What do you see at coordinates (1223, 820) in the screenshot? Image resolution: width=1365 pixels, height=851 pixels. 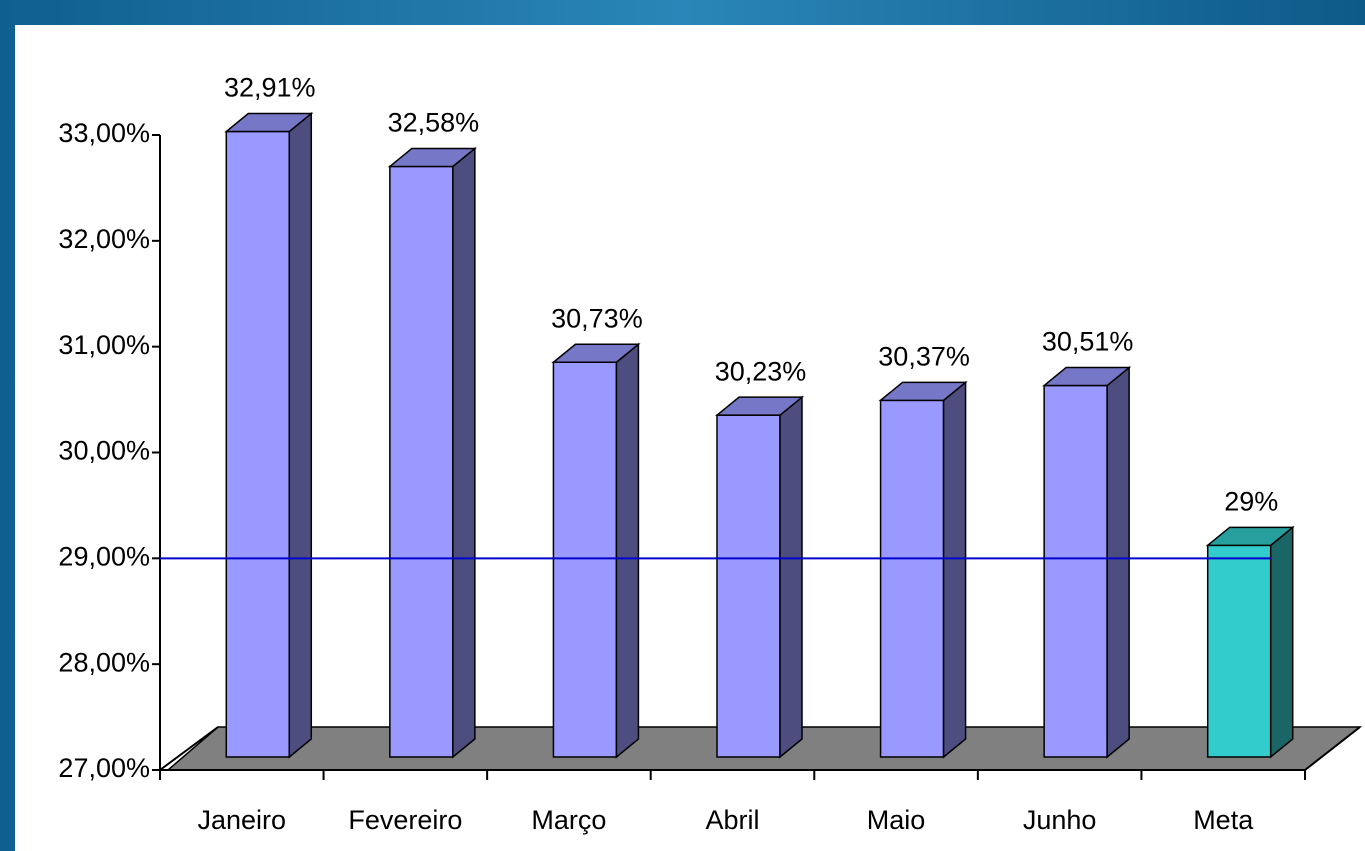 I see `x-tick-label: Meta` at bounding box center [1223, 820].